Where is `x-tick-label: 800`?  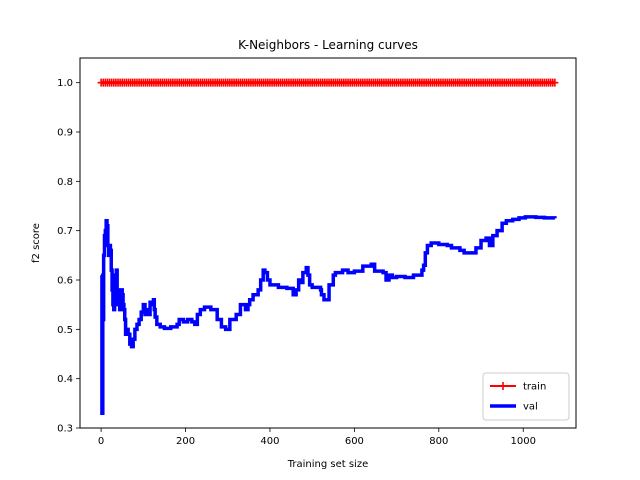 x-tick-label: 800 is located at coordinates (438, 441).